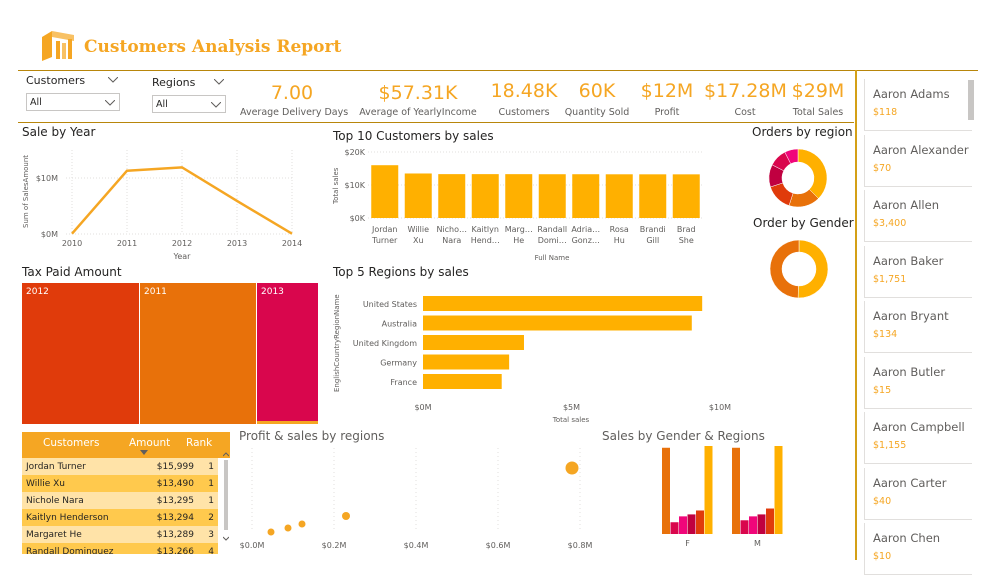 Image resolution: width=996 pixels, height=576 pixels. Describe the element at coordinates (72, 272) in the screenshot. I see `tax-paid-title: Tax Paid Amount` at that location.